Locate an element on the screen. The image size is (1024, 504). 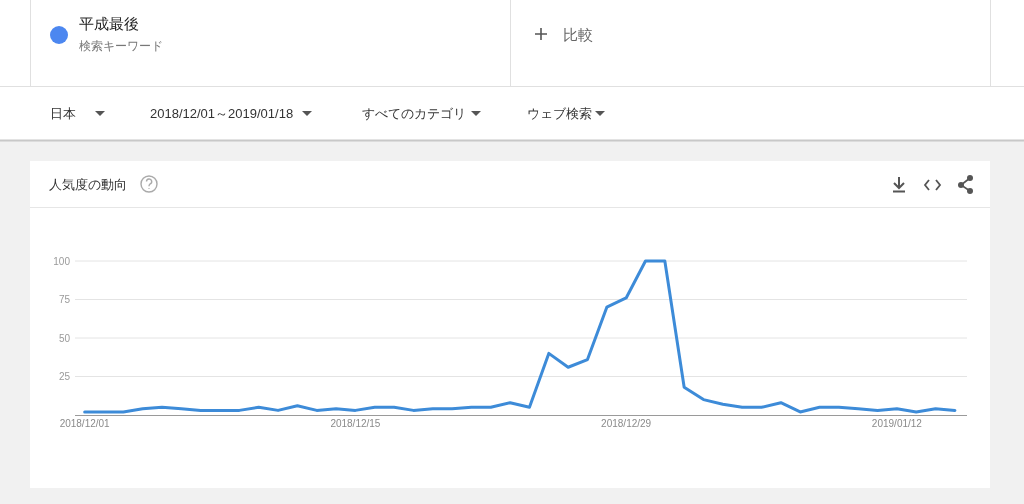
text: 検索キーワード is located at coordinates (121, 46).